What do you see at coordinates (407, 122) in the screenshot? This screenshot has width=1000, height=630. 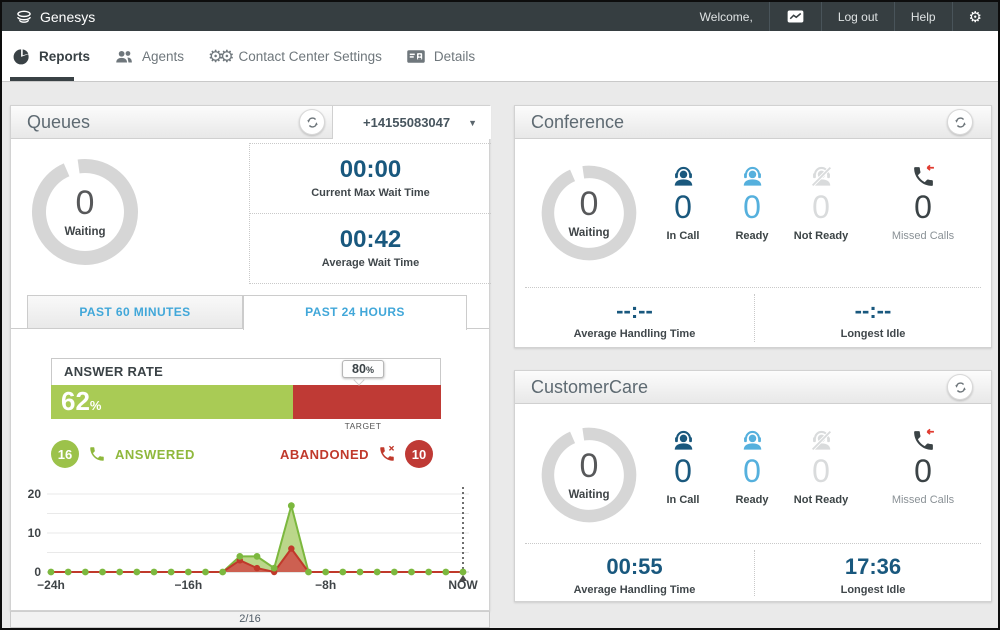 I see `queue-phone-number: +14155083047` at bounding box center [407, 122].